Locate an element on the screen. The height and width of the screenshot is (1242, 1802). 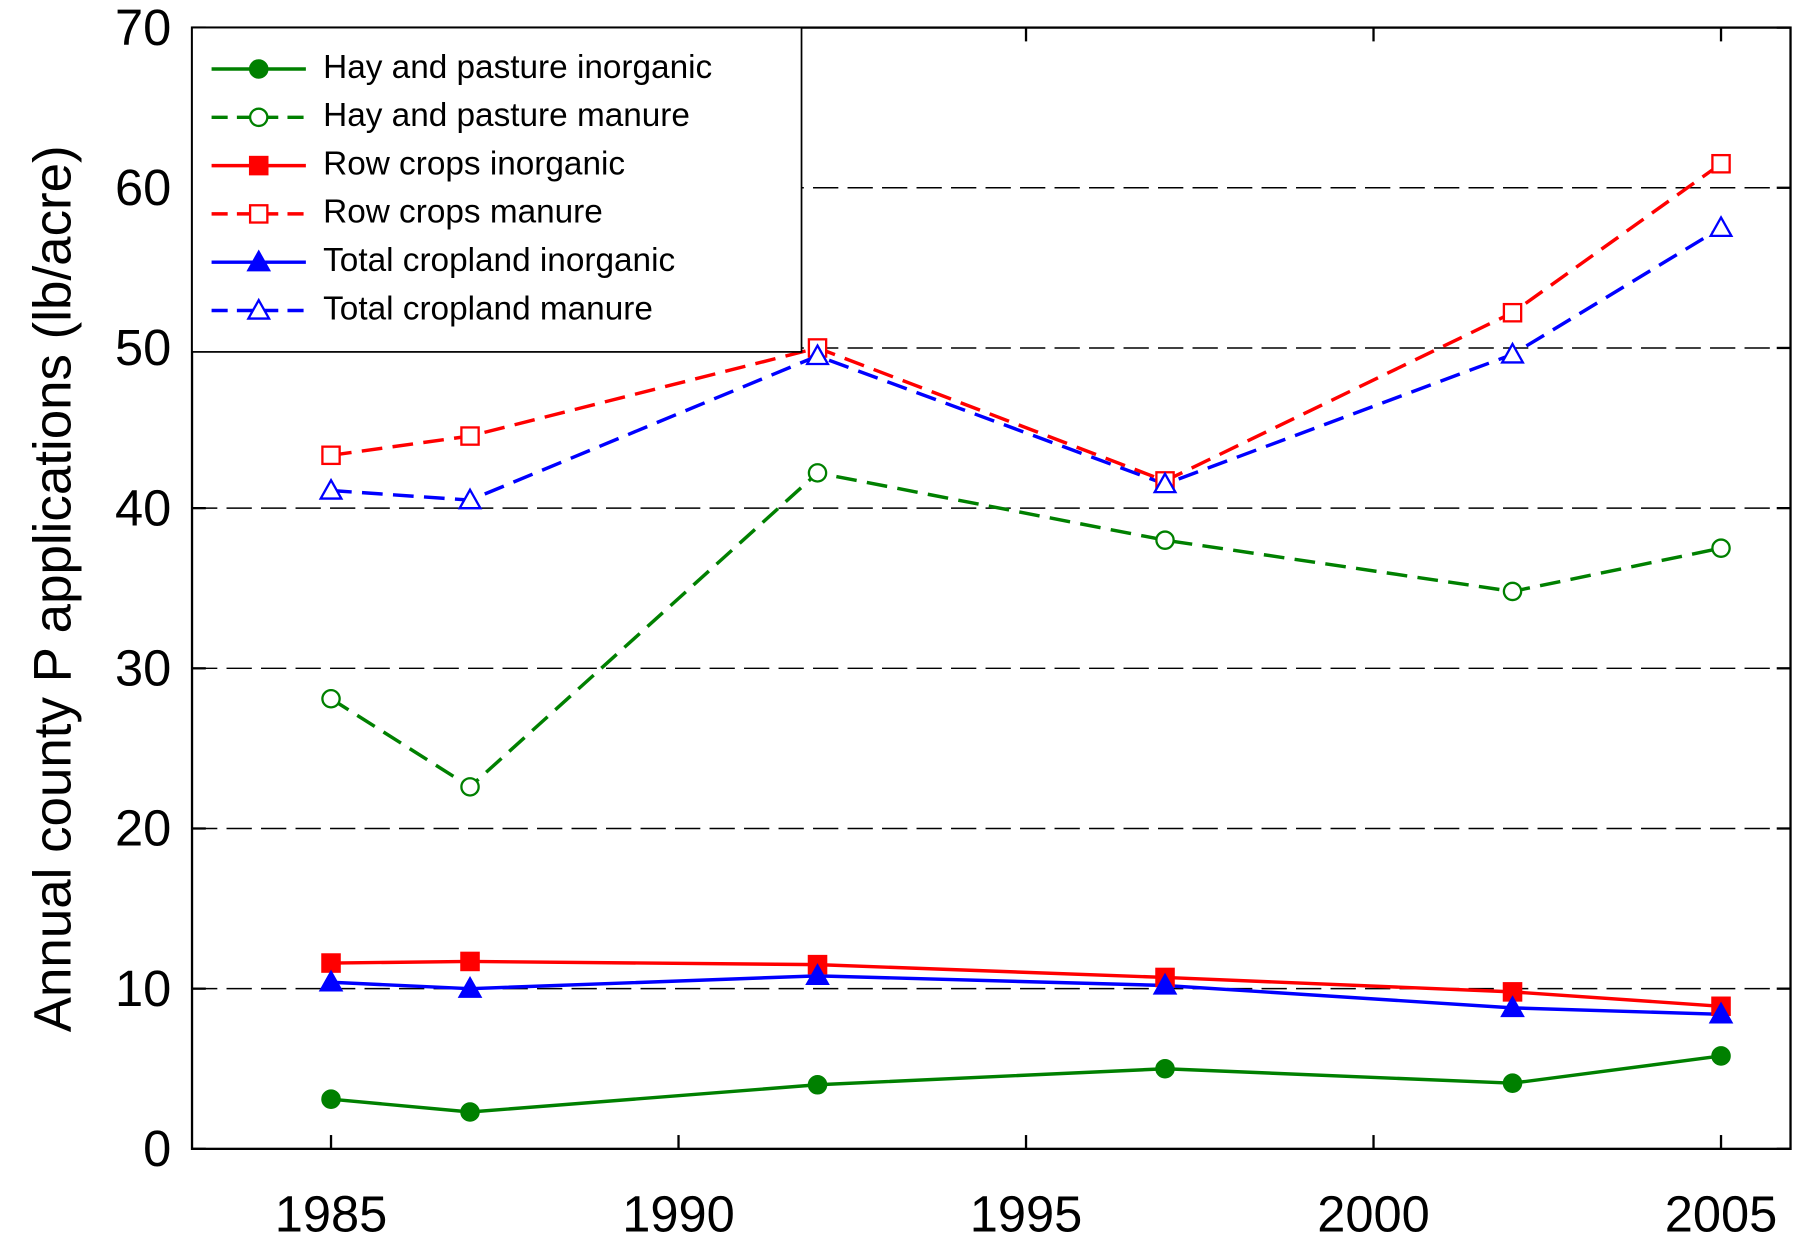
y-tick-label: 50 is located at coordinates (143, 347).